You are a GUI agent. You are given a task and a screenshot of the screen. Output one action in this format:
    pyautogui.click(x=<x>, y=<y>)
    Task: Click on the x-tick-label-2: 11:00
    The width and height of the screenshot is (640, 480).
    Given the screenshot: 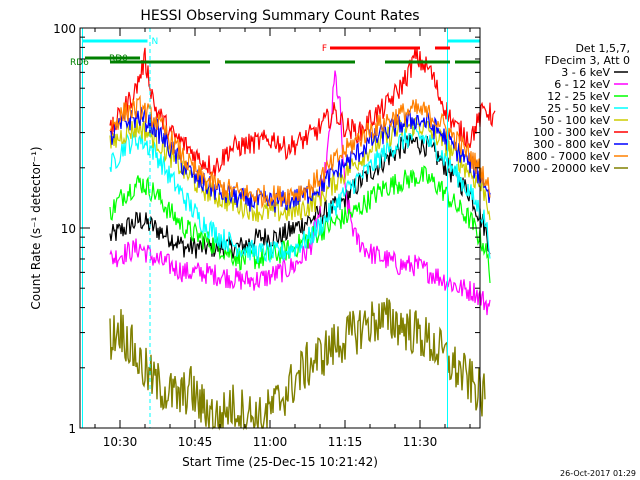 What is the action you would take?
    pyautogui.click(x=270, y=442)
    